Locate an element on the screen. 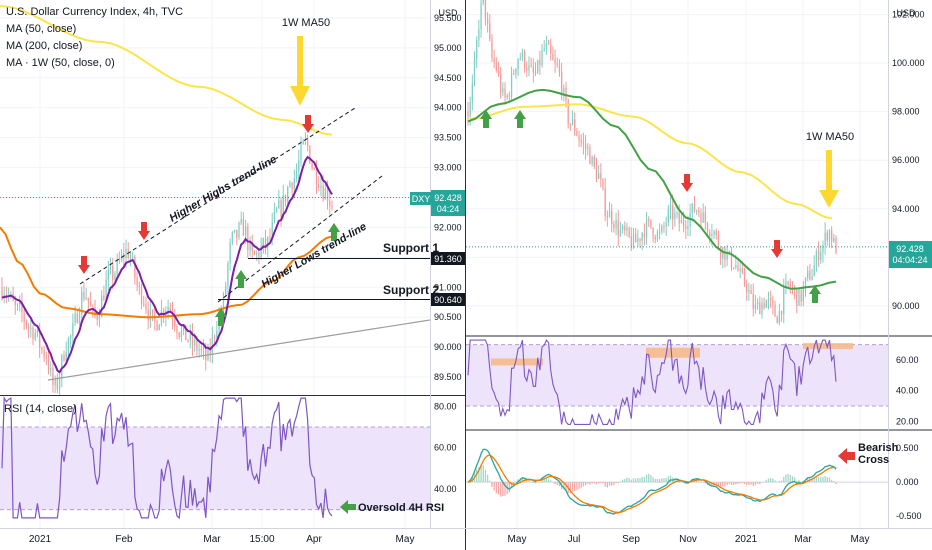  right-time-tick: May is located at coordinates (517, 539).